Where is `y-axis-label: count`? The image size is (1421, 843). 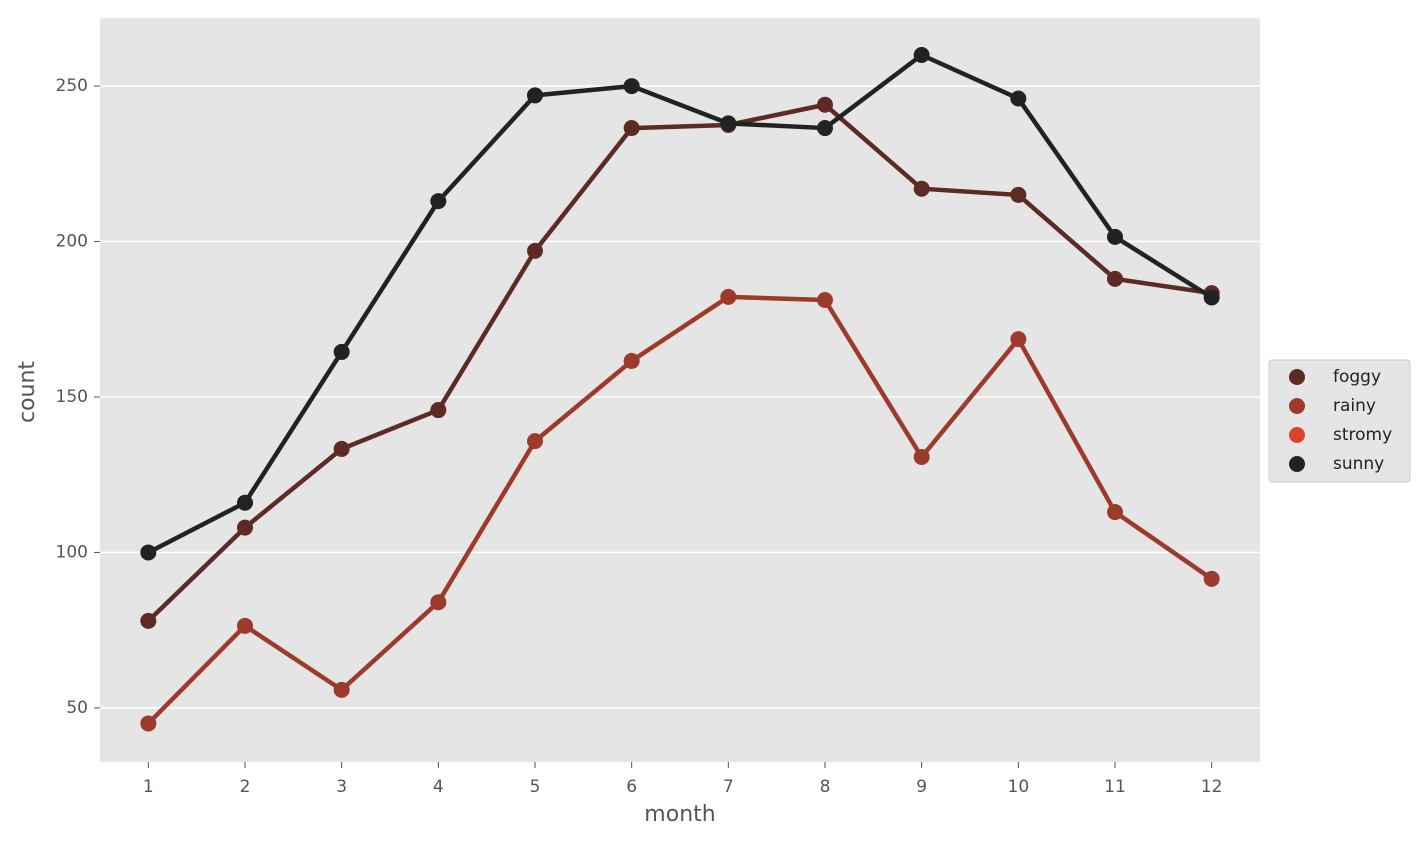 y-axis-label: count is located at coordinates (27, 392).